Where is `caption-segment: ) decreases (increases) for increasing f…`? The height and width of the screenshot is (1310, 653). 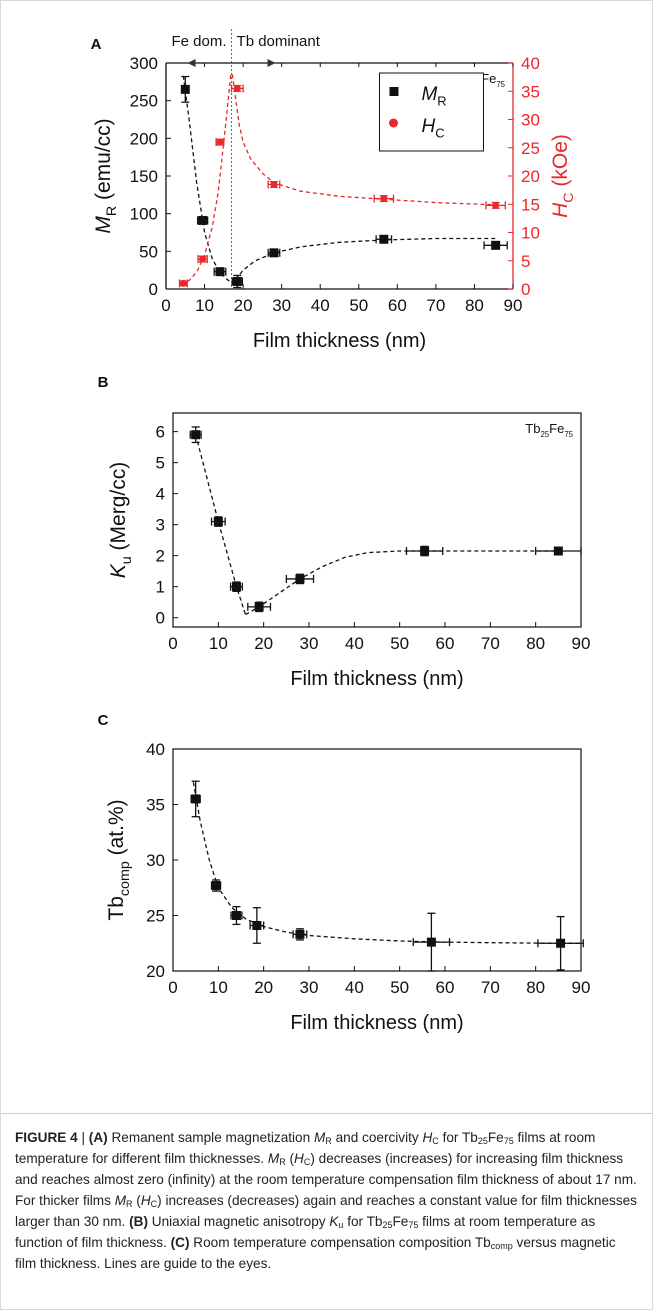
caption-segment: ) decreases (increases) for increasing f… is located at coordinates (326, 1179).